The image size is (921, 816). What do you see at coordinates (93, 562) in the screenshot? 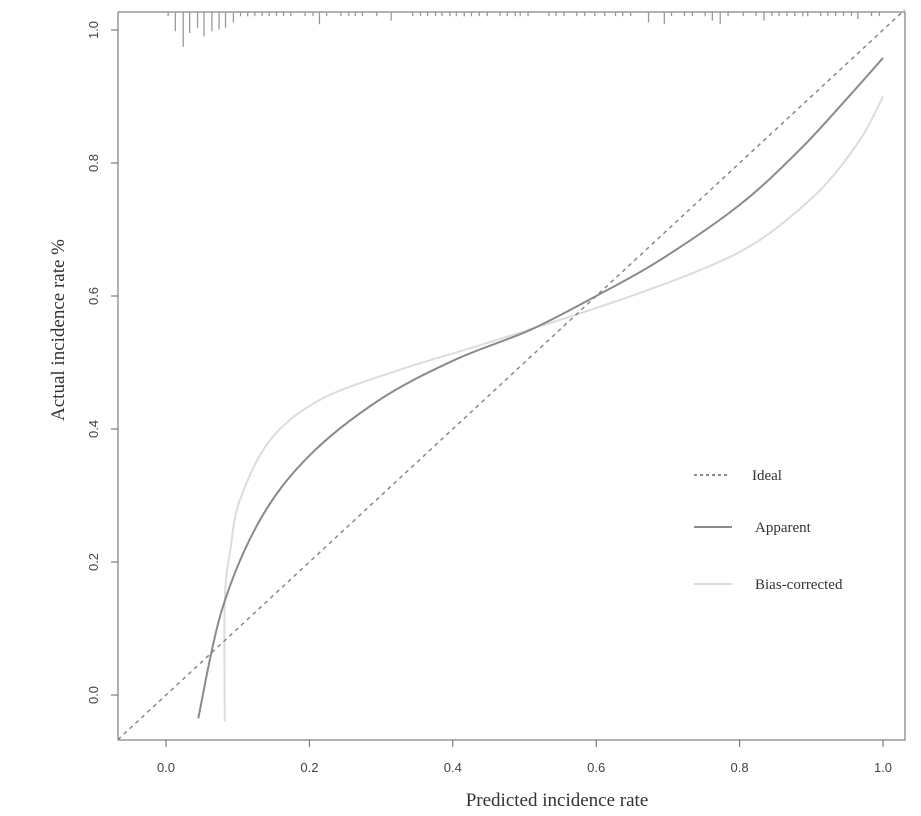
I see `y-tick-label: 0.2` at bounding box center [93, 562].